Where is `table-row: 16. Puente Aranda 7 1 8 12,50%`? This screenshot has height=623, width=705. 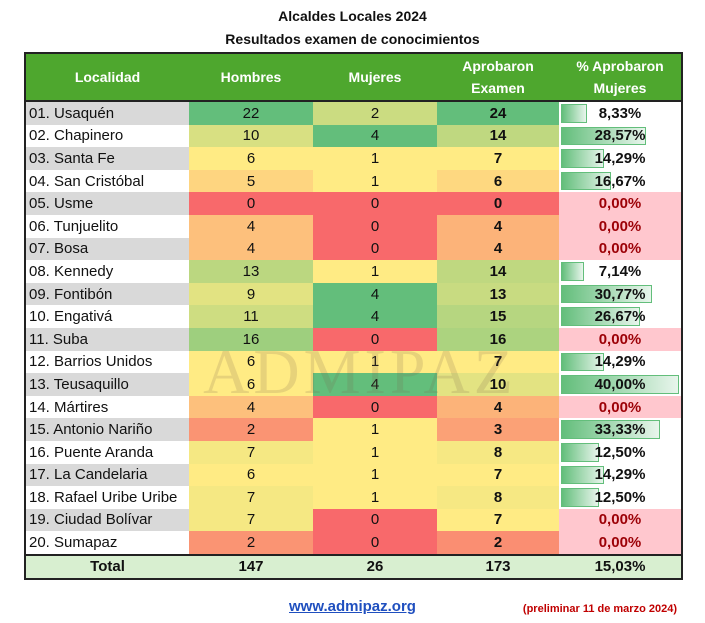
table-row: 16. Puente Aranda 7 1 8 12,50% is located at coordinates (353, 452).